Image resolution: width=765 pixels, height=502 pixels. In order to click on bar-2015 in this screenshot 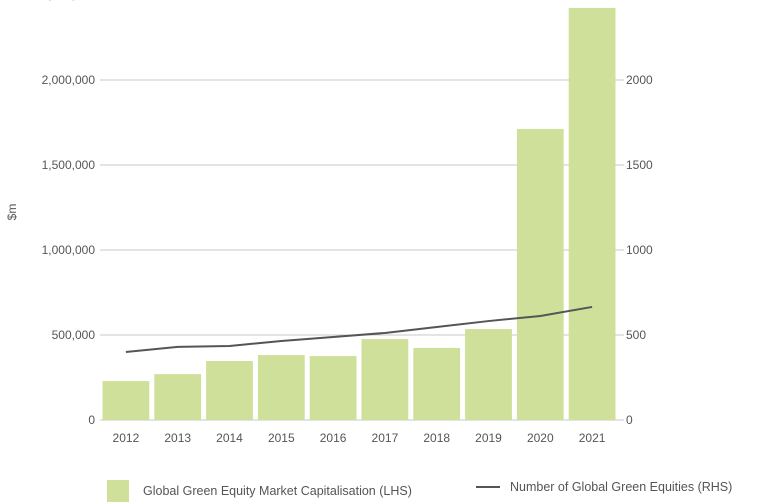, I will do `click(281, 387)`.